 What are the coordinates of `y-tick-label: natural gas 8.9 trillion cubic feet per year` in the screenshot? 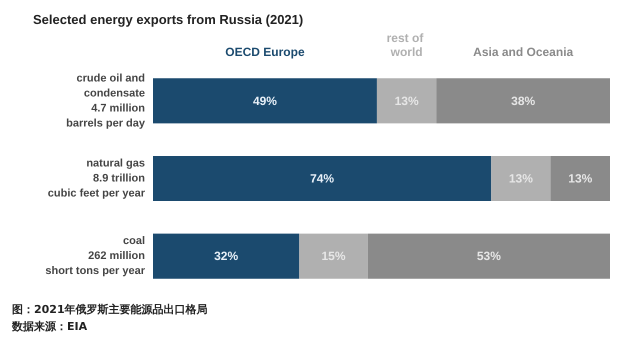 It's located at (97, 179).